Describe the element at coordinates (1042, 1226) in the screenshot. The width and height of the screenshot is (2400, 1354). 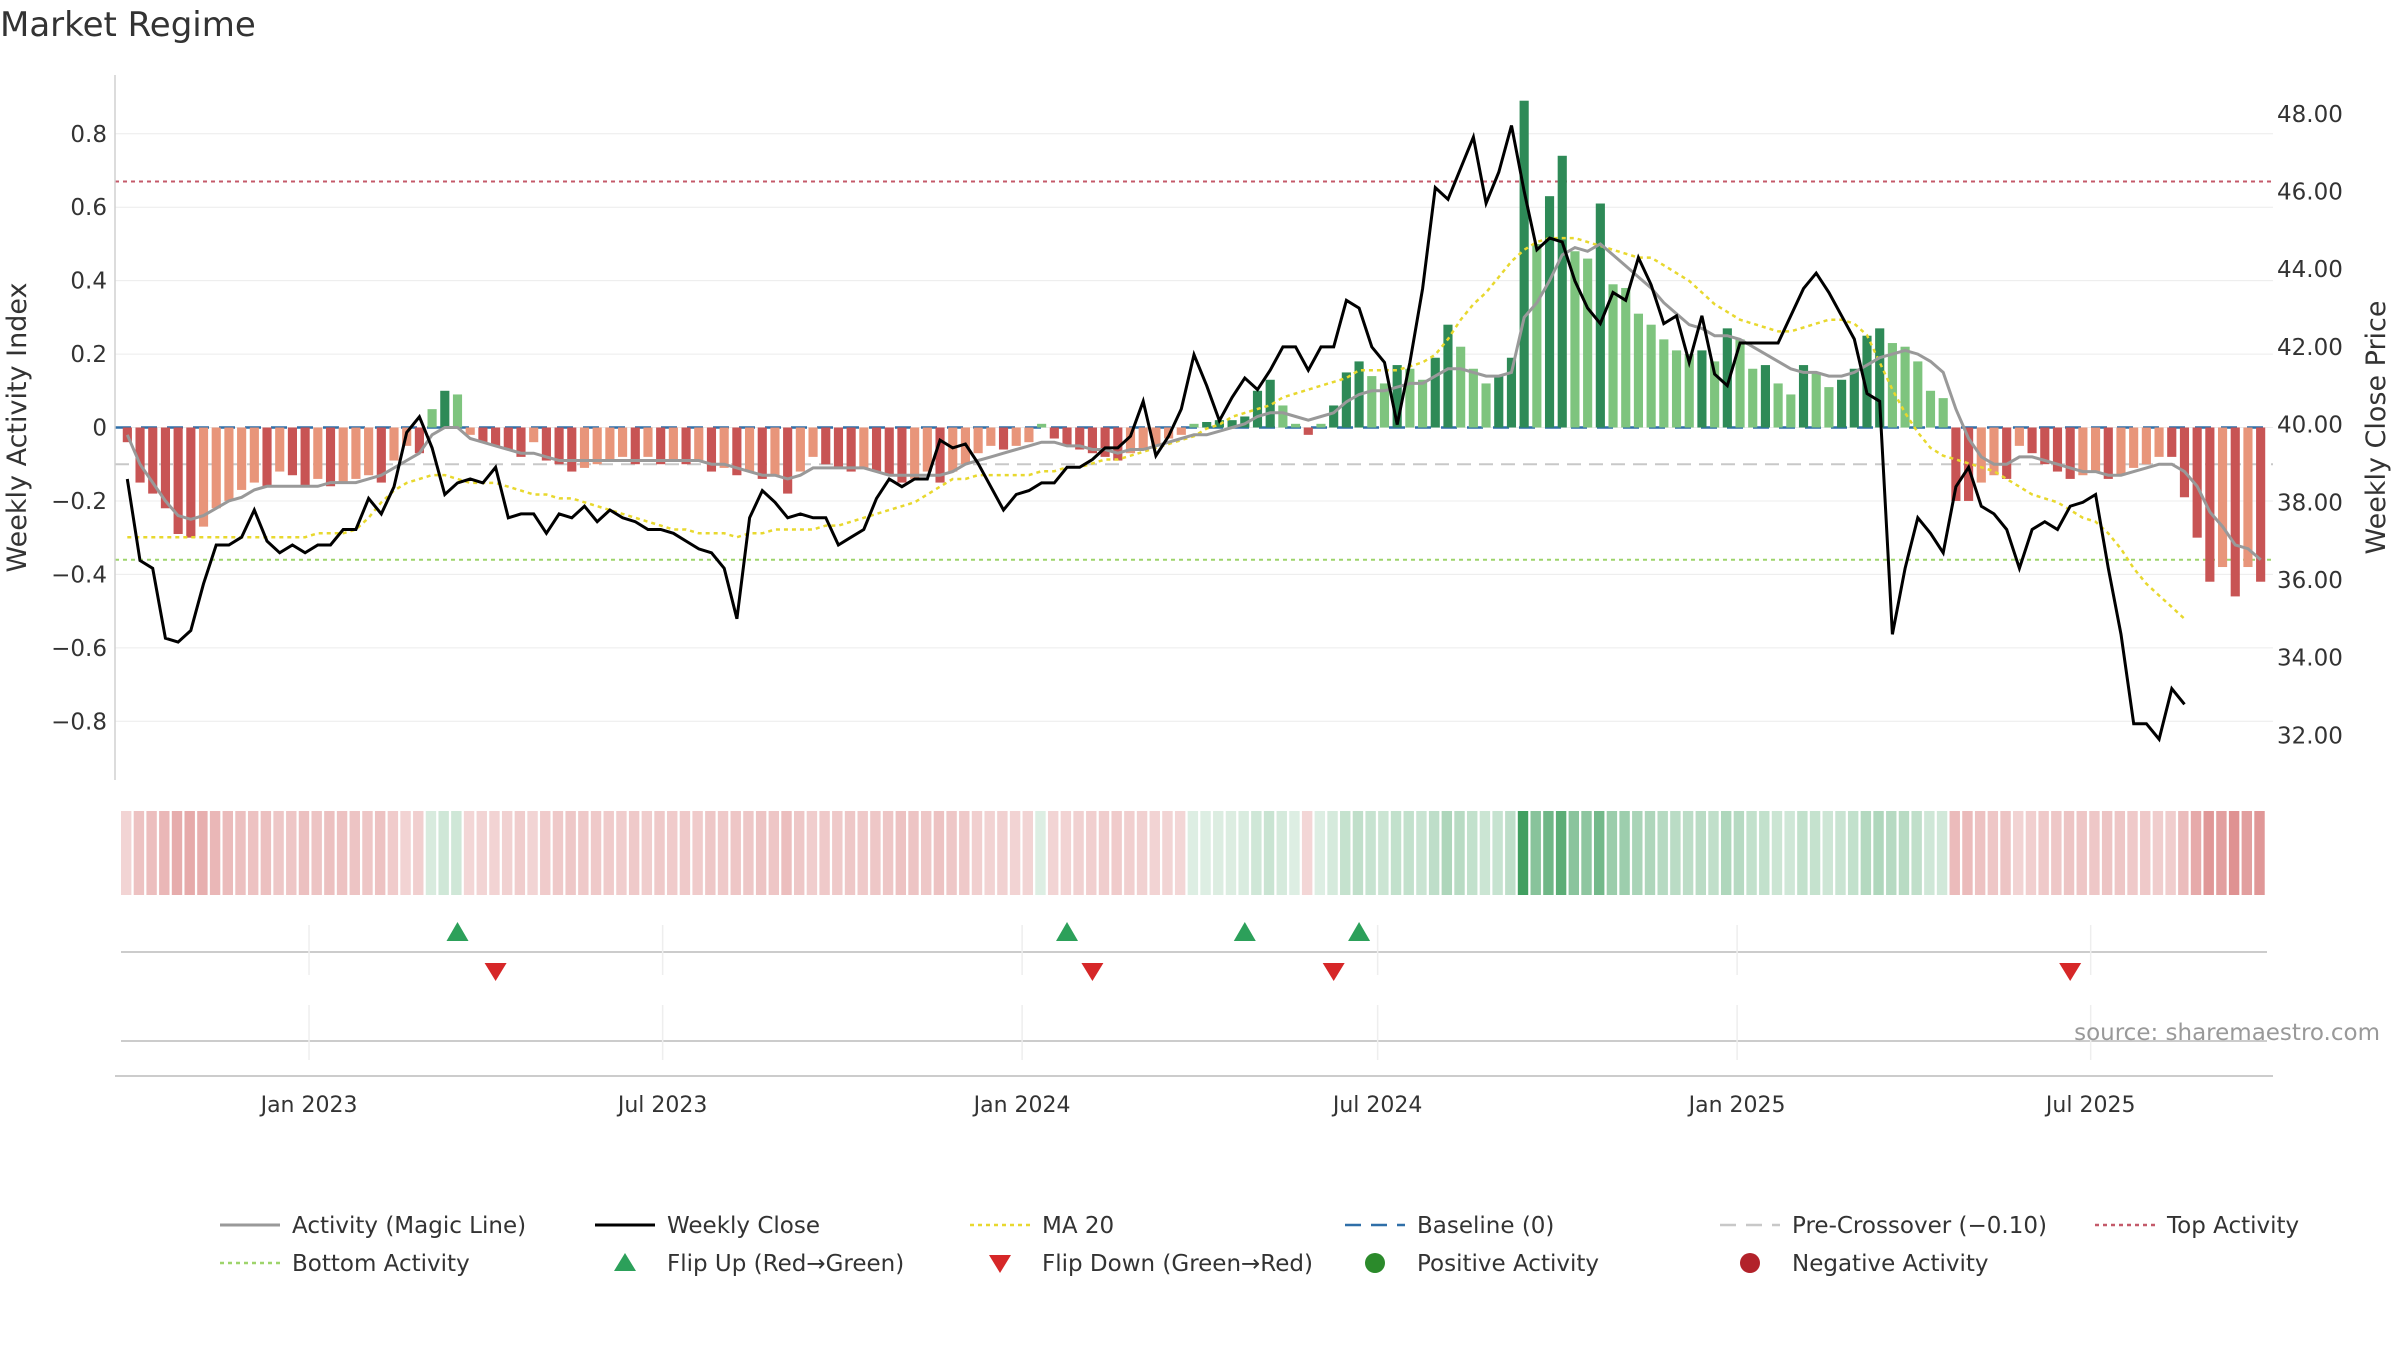
I see `legend-item: MA 20` at that location.